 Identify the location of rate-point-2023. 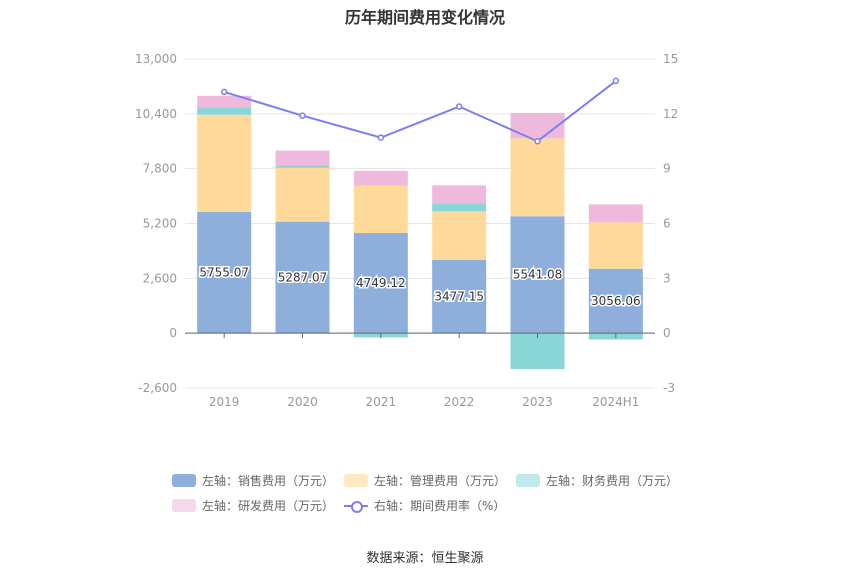
(537, 141).